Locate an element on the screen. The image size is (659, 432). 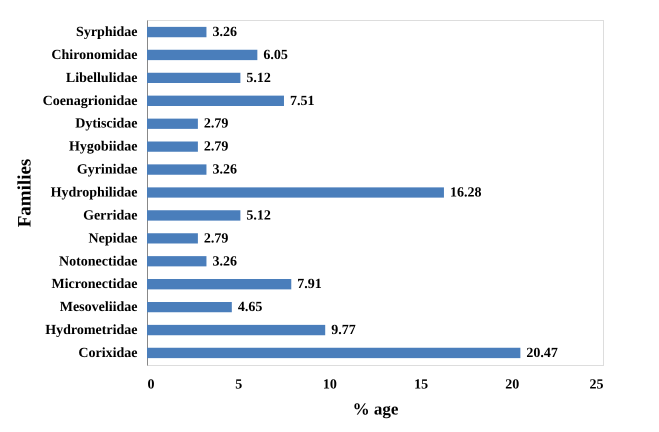
data-label: 6.05 is located at coordinates (275, 55).